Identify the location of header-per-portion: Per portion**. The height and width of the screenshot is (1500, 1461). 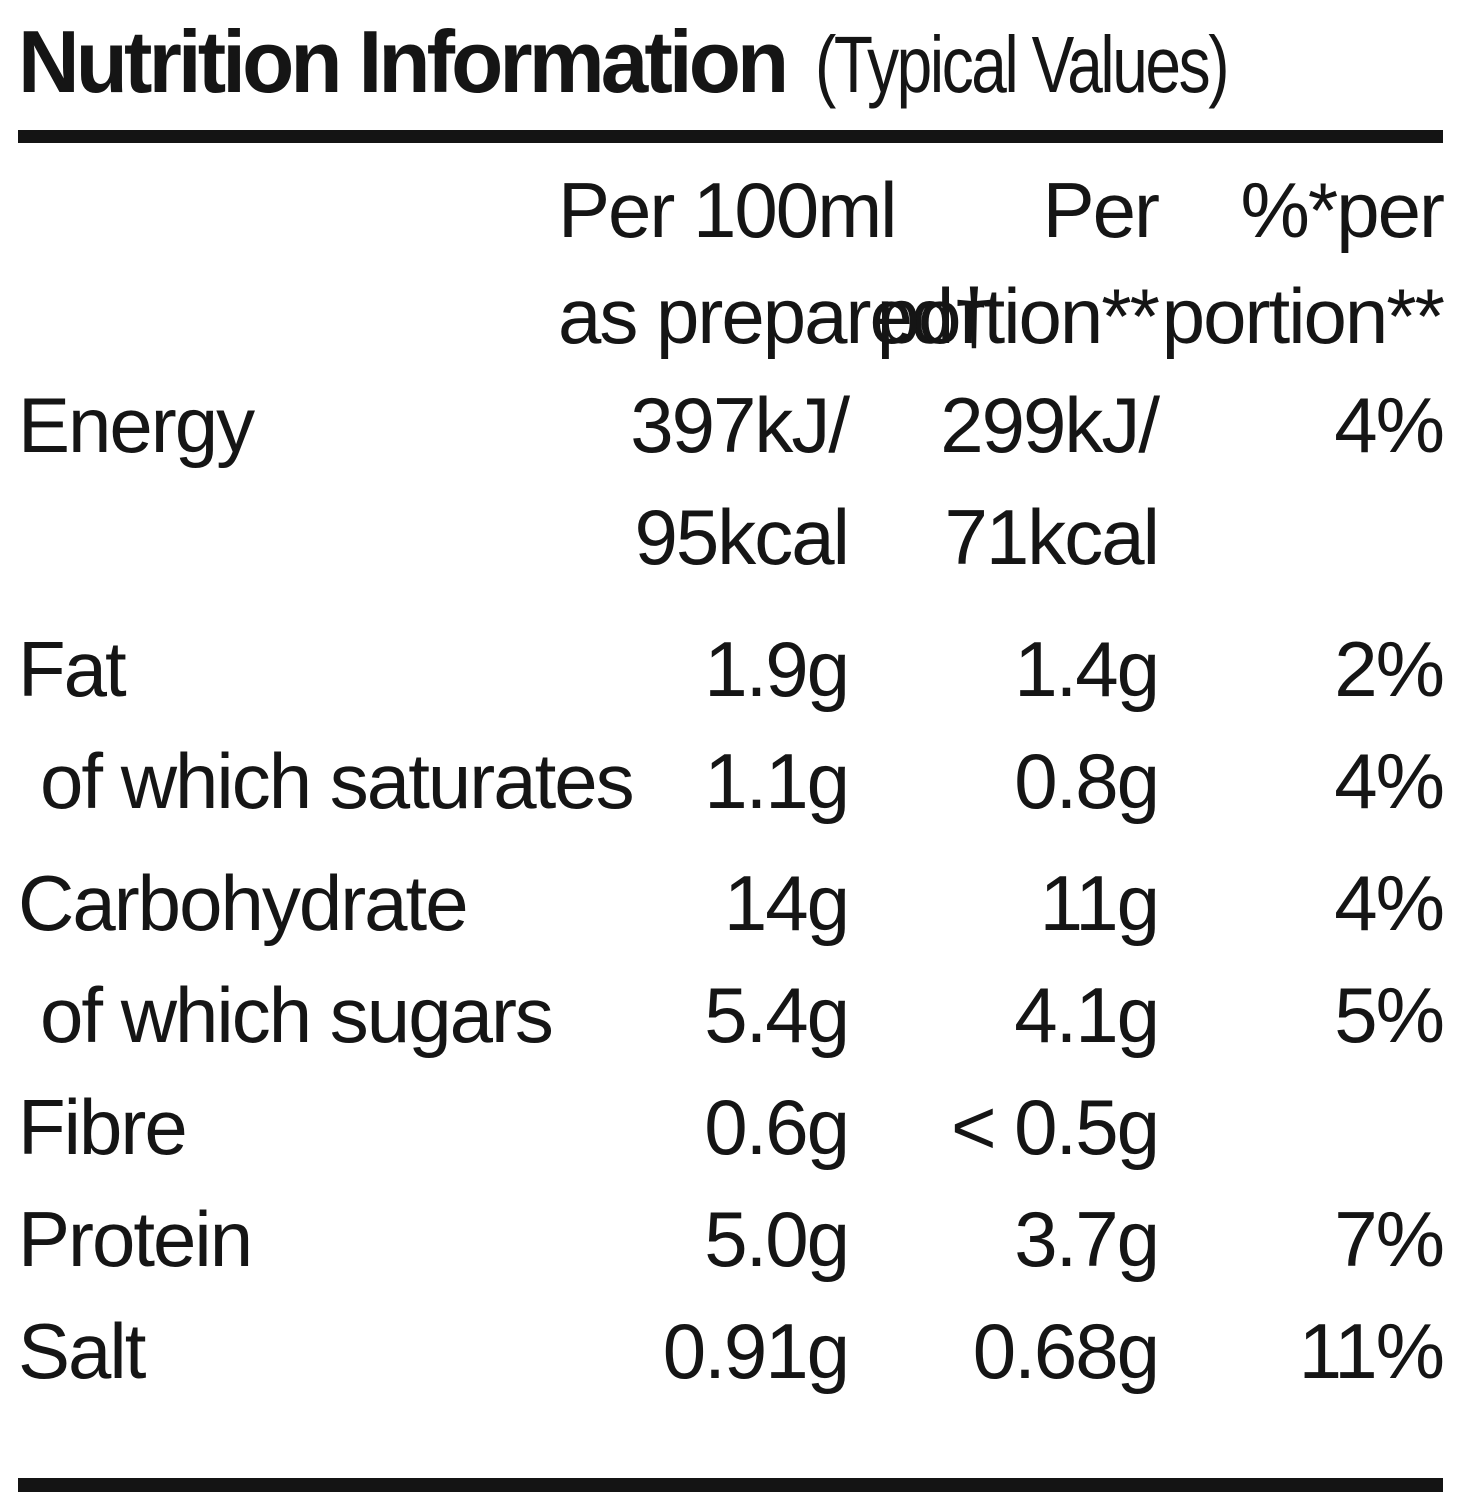
(1004, 256).